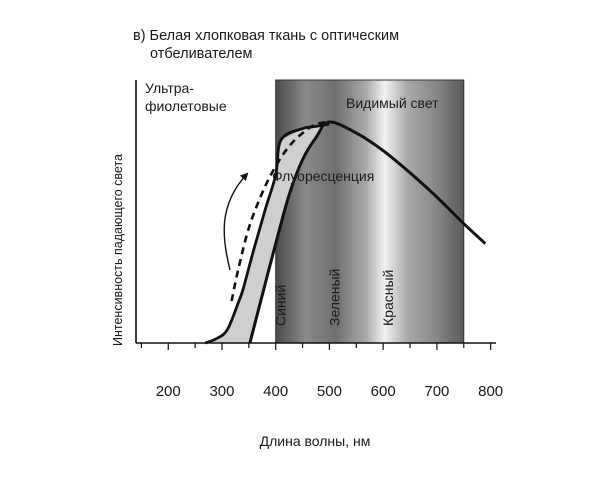 This screenshot has width=590, height=486. Describe the element at coordinates (236, 221) in the screenshot. I see `conversion-arrow` at that location.